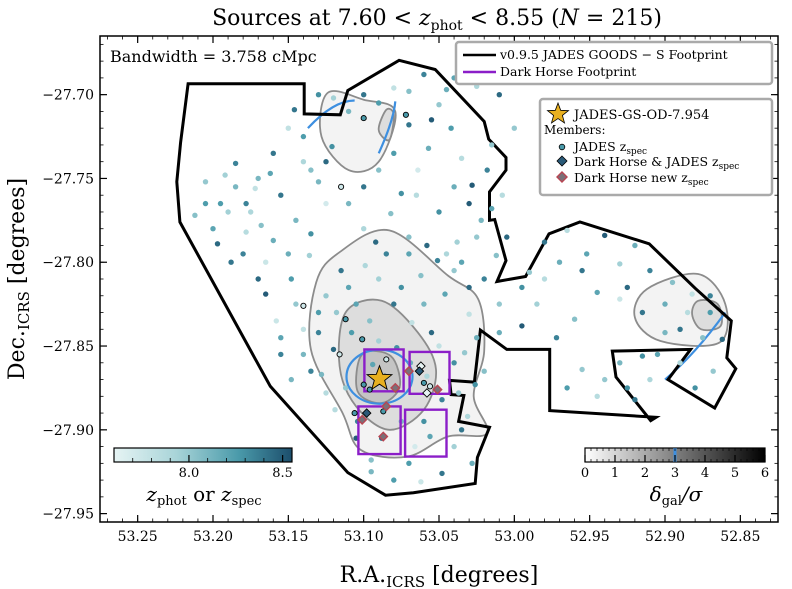 The image size is (792, 589). Describe the element at coordinates (514, 537) in the screenshot. I see `x-tick-label-5: 53.00` at that location.